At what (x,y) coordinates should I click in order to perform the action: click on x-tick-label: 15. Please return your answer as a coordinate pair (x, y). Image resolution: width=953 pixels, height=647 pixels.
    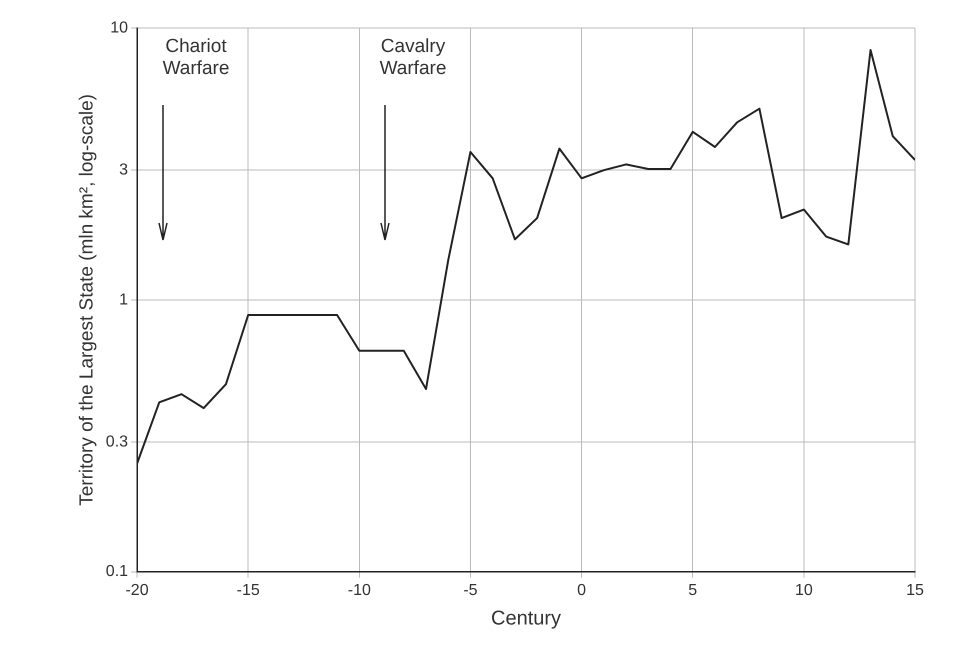
    Looking at the image, I should click on (915, 590).